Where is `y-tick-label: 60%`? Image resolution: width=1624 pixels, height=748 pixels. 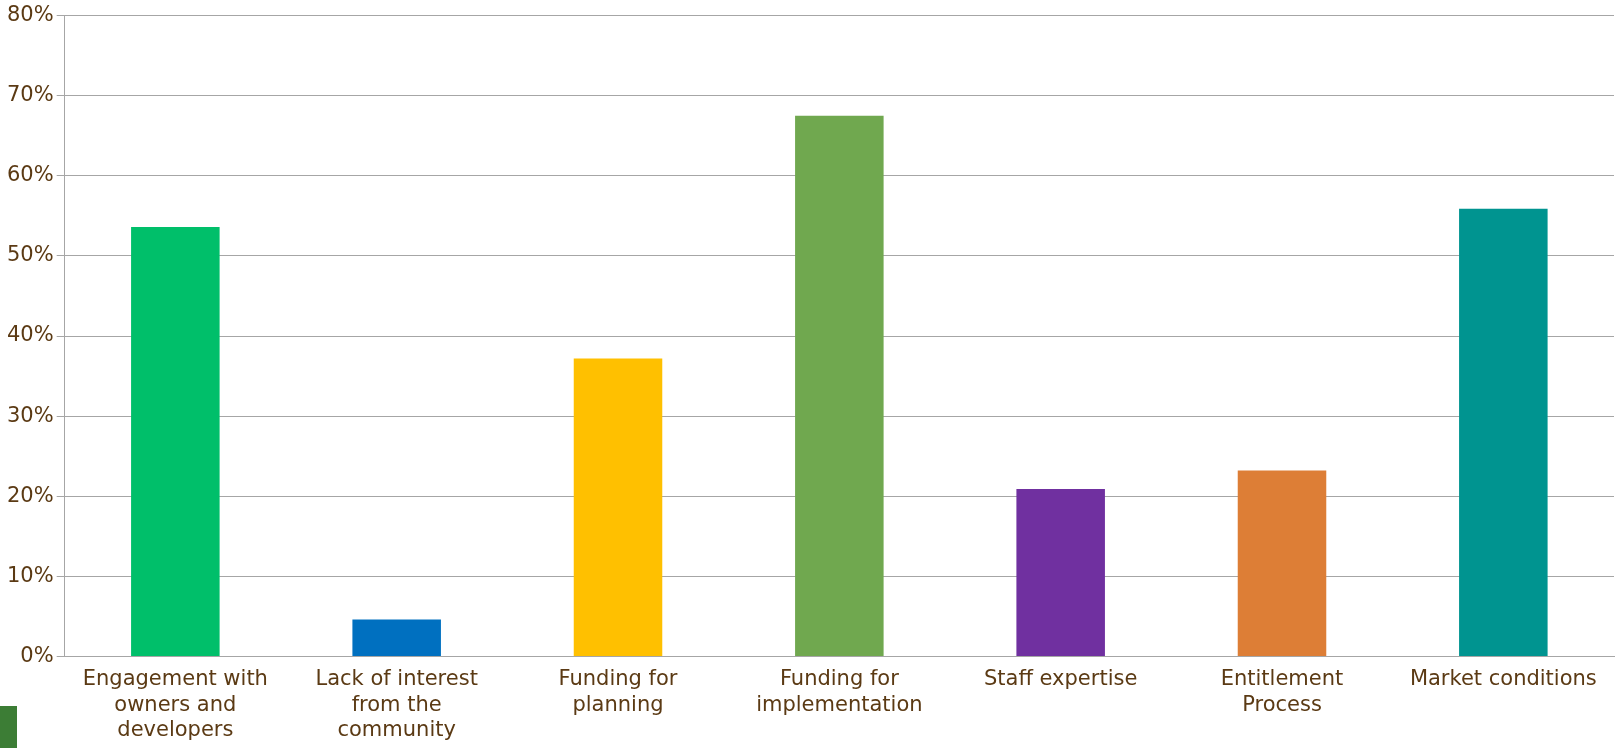 y-tick-label: 60% is located at coordinates (30, 174).